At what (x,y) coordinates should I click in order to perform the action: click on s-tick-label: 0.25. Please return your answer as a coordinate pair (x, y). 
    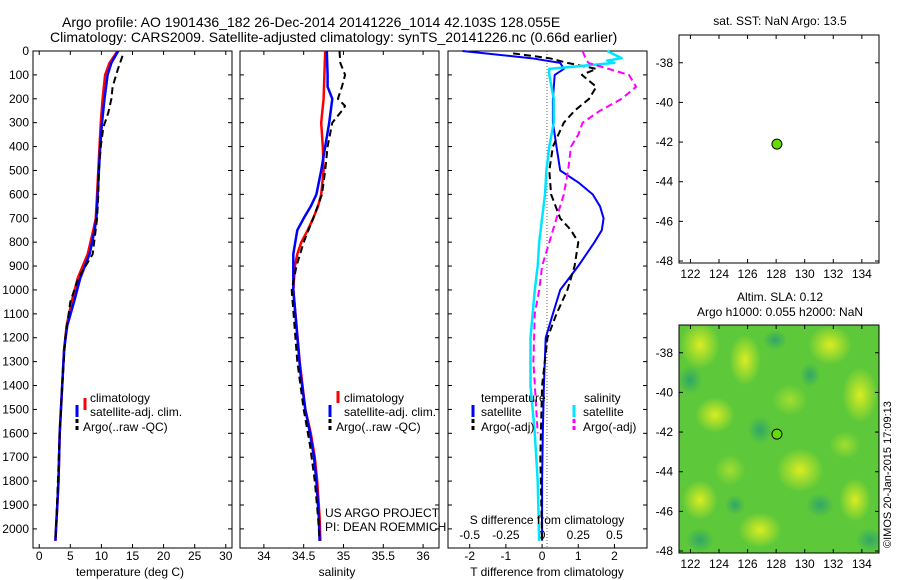
    Looking at the image, I should click on (579, 535).